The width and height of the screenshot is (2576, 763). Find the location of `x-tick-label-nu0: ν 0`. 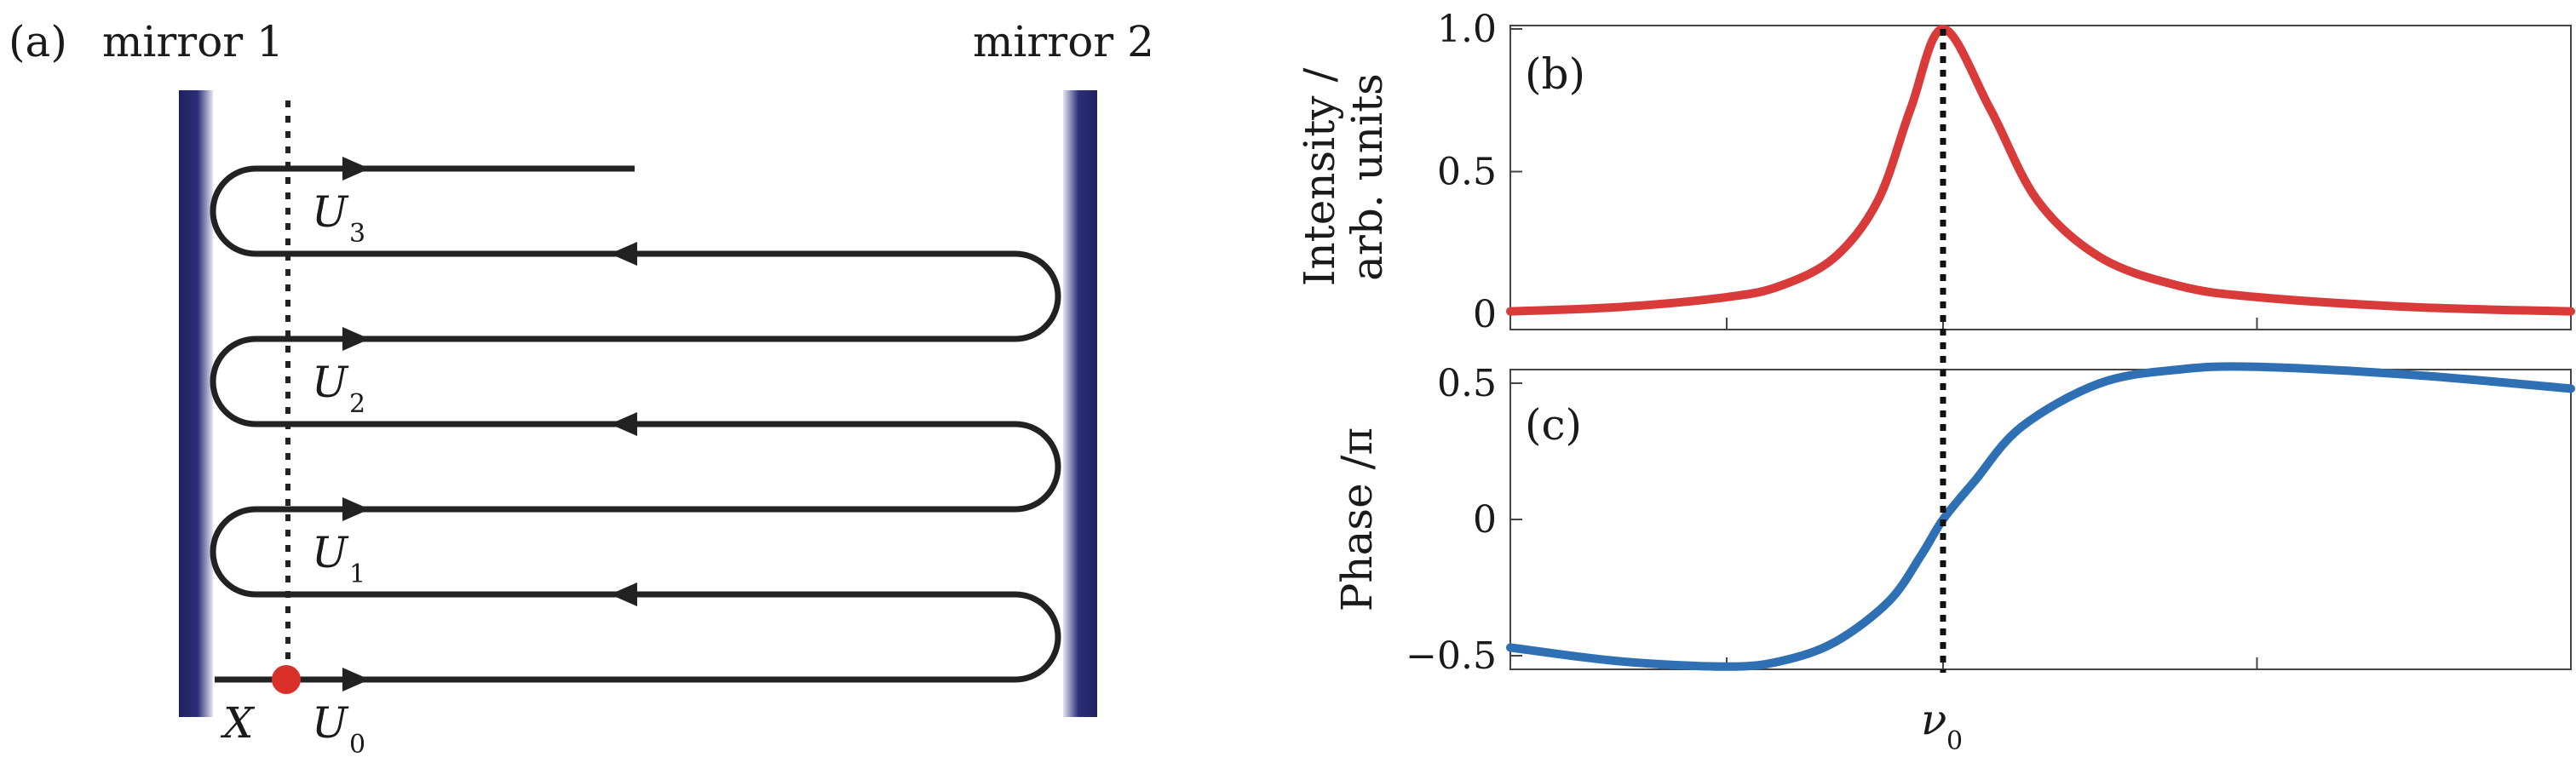

x-tick-label-nu0: ν 0 is located at coordinates (1942, 726).